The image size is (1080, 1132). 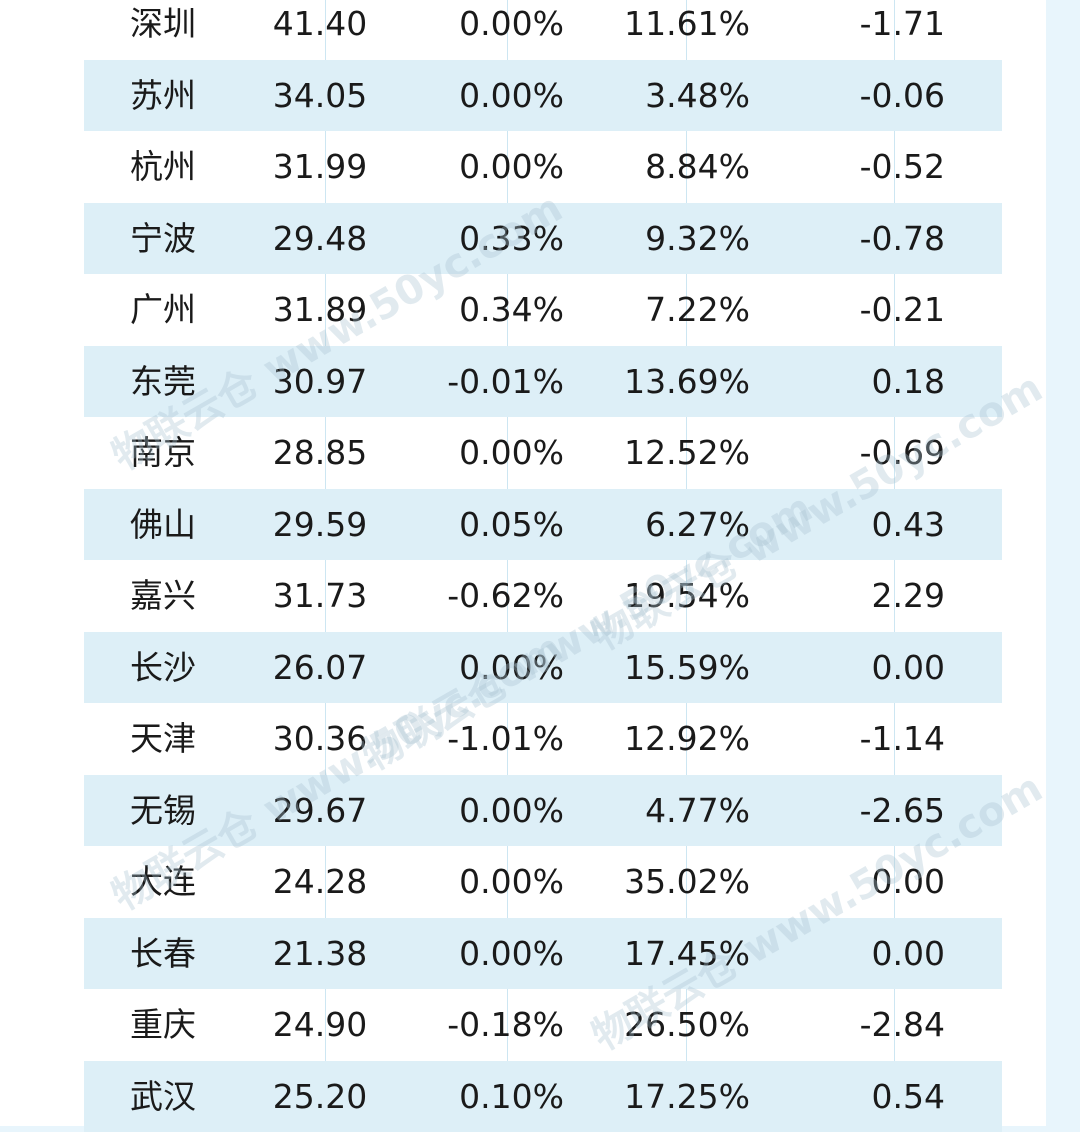 What do you see at coordinates (657, 239) in the screenshot?
I see `vacancy-cell: 9.32%` at bounding box center [657, 239].